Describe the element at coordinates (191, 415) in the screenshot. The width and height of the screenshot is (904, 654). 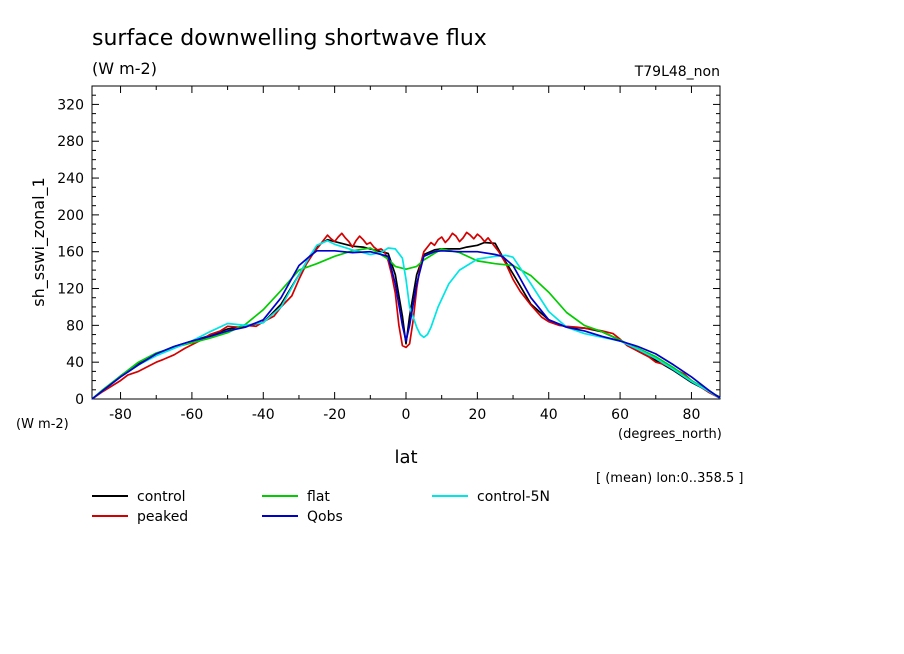
I see `x-tick-label: -60` at that location.